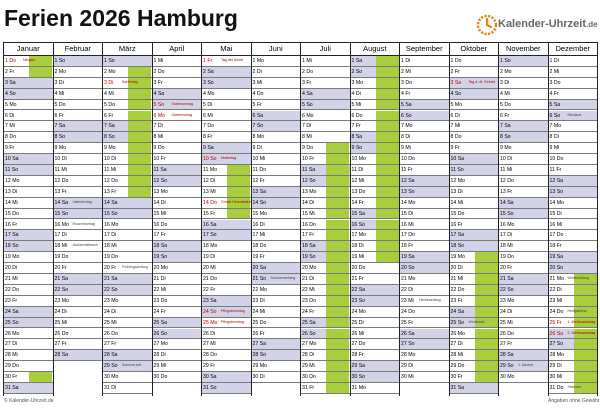  Describe the element at coordinates (325, 388) in the screenshot. I see `day-cell: 31 Fr` at that location.